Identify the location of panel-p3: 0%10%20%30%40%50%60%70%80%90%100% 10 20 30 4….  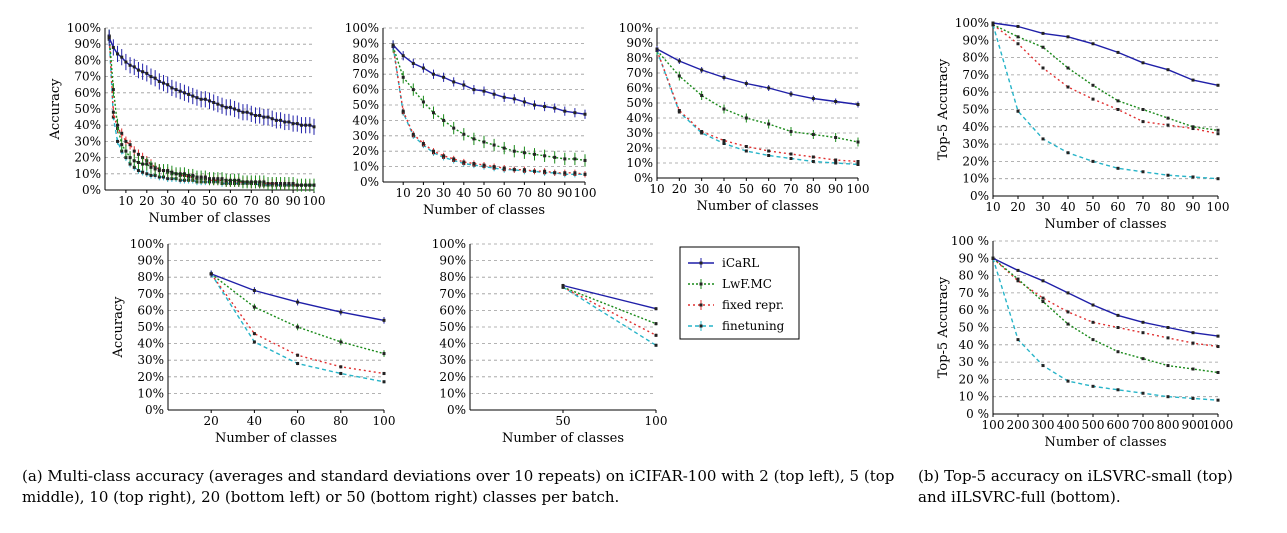
(744, 117).